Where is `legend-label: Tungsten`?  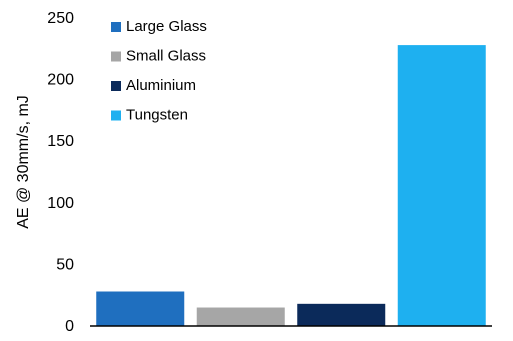
legend-label: Tungsten is located at coordinates (157, 115).